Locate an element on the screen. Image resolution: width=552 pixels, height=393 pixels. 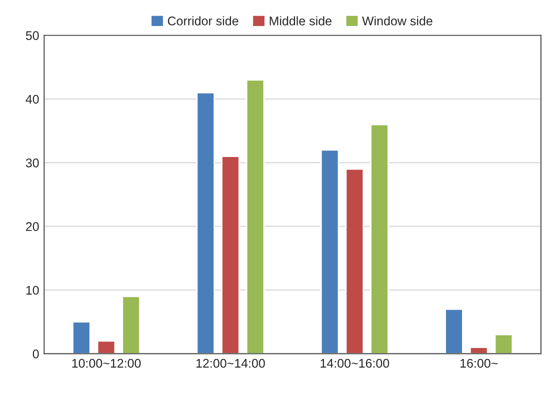
legend-label: Corridor side is located at coordinates (203, 21).